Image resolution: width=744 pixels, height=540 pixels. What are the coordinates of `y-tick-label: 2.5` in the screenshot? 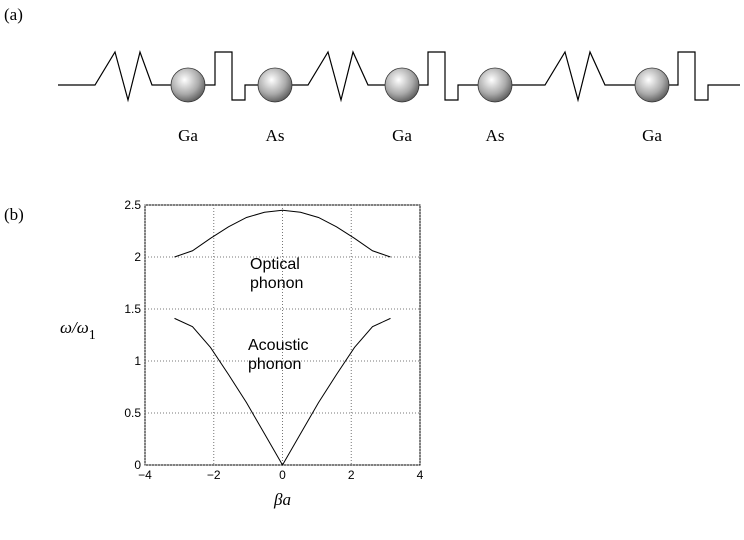 It's located at (132, 205).